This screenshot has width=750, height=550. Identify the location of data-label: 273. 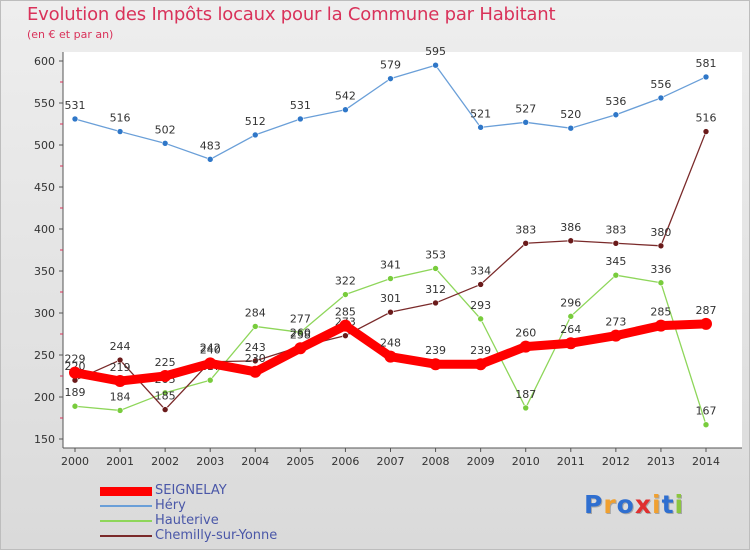
(615, 322).